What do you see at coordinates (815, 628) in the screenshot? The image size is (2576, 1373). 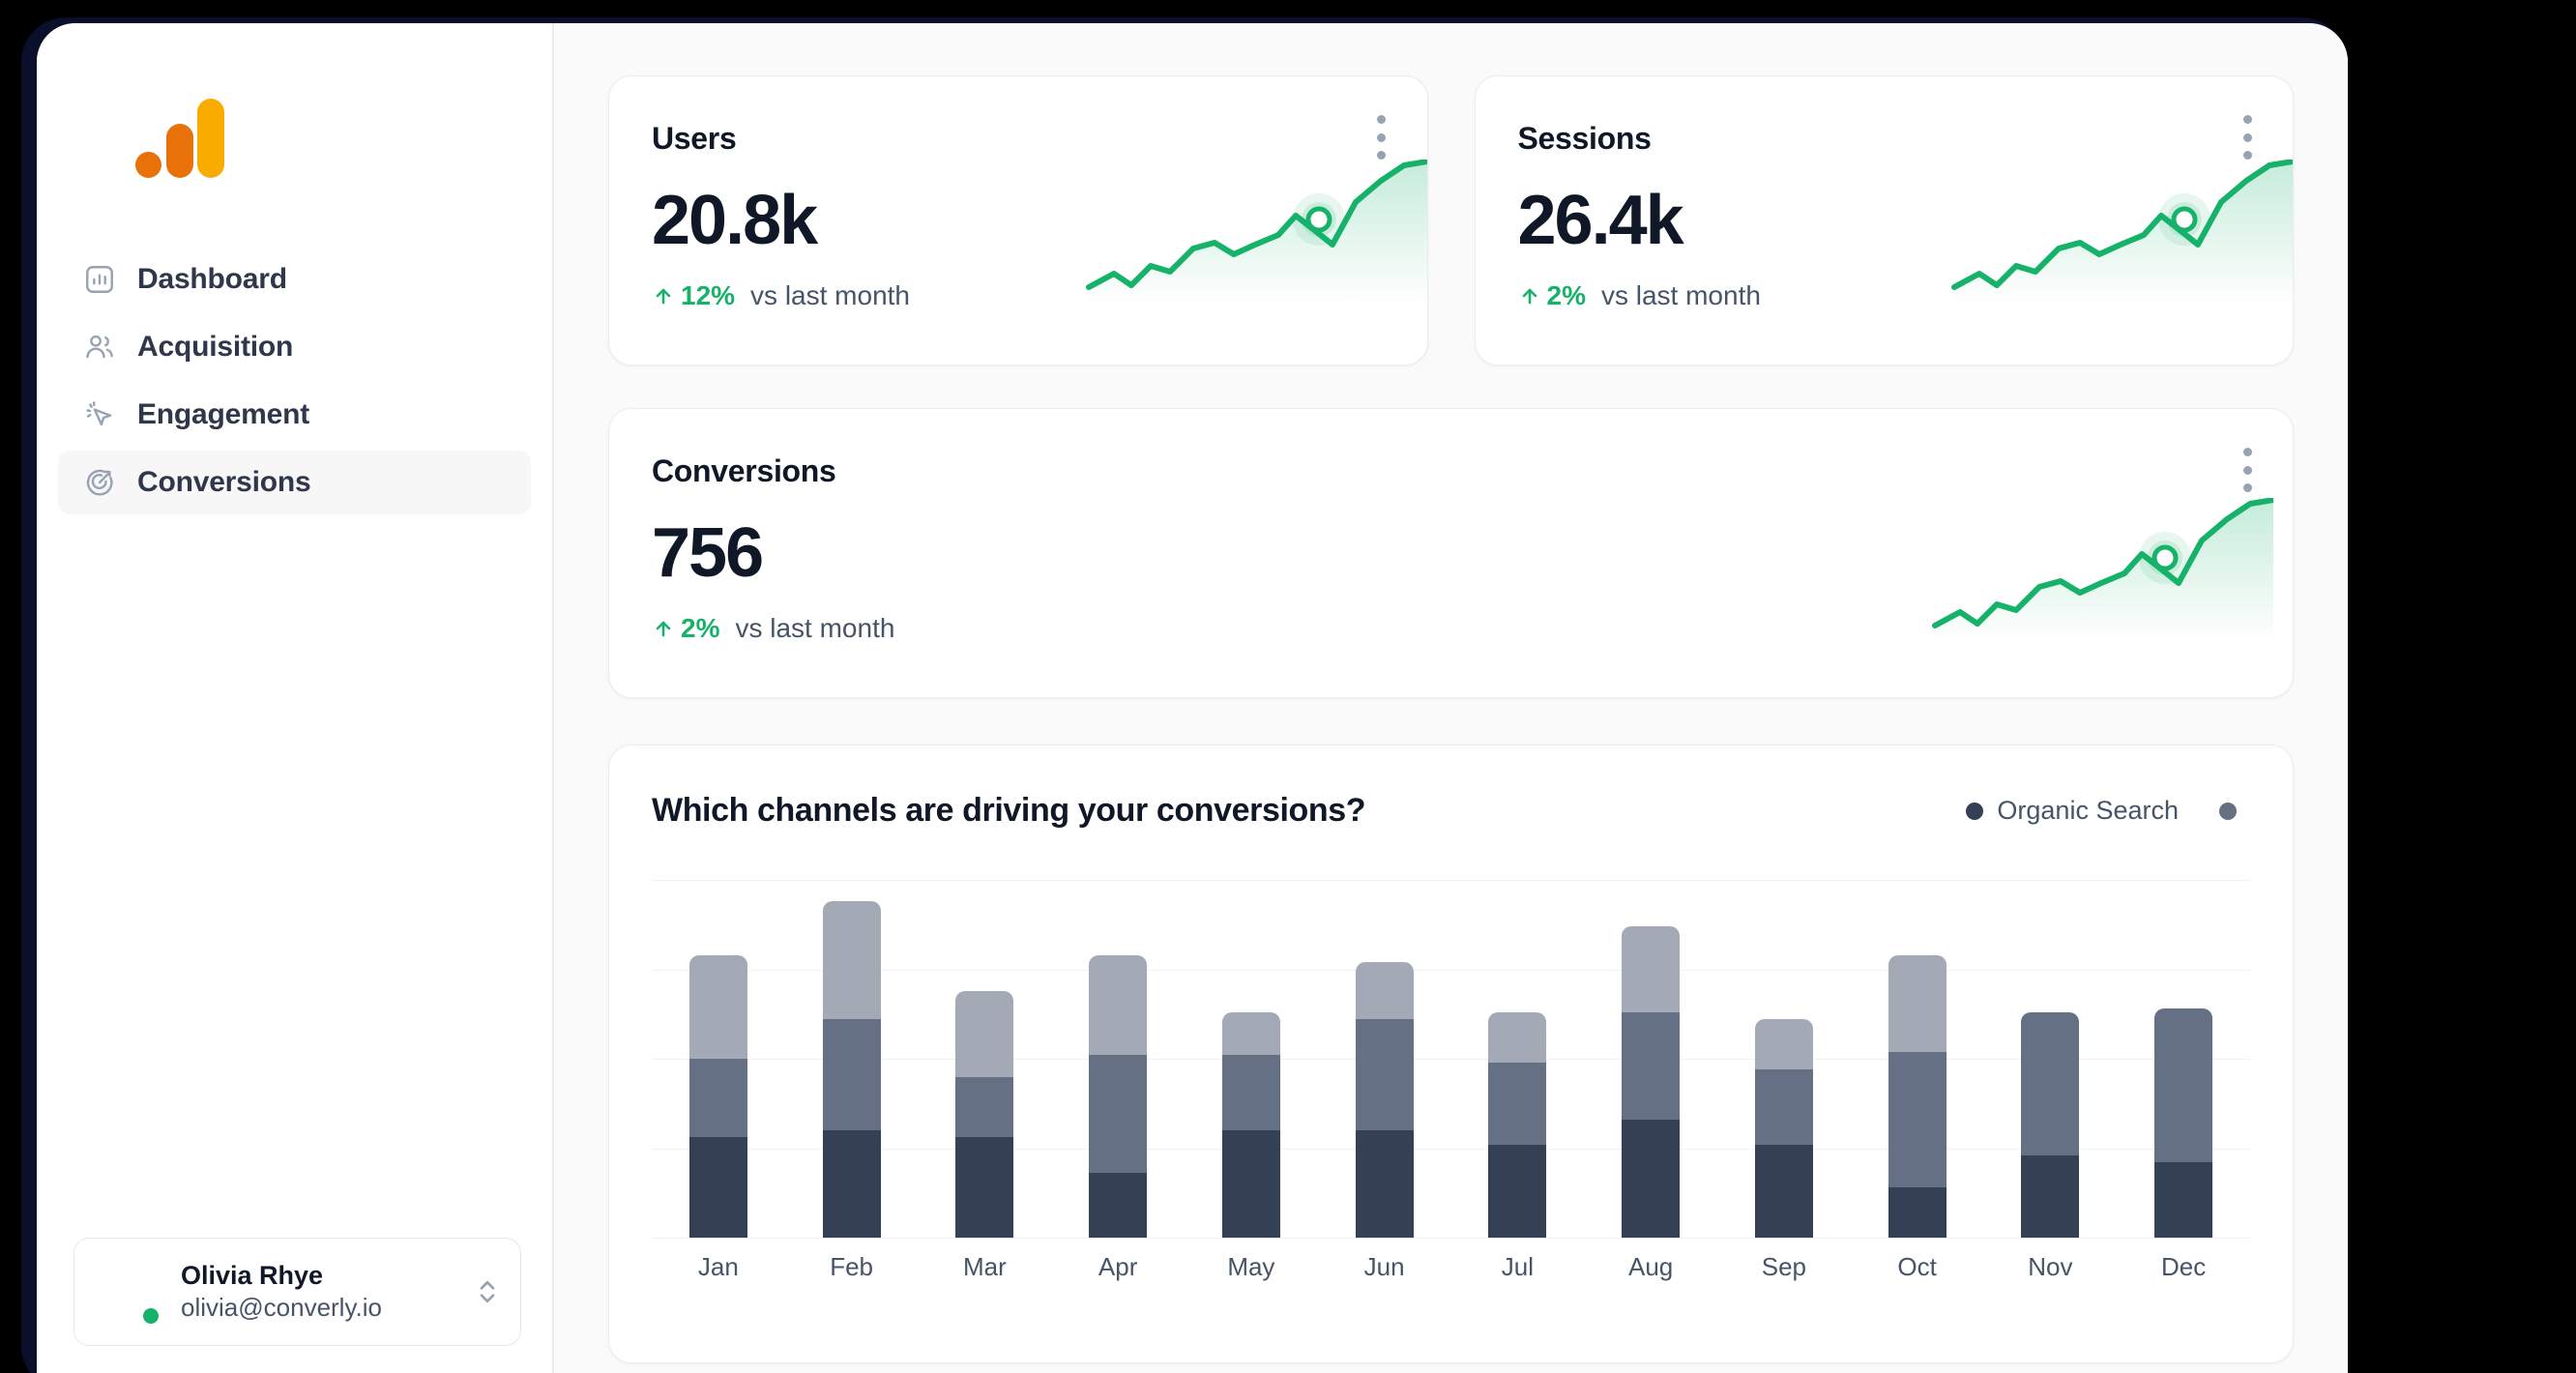 I see `stat-card-delta-note: vs last month` at bounding box center [815, 628].